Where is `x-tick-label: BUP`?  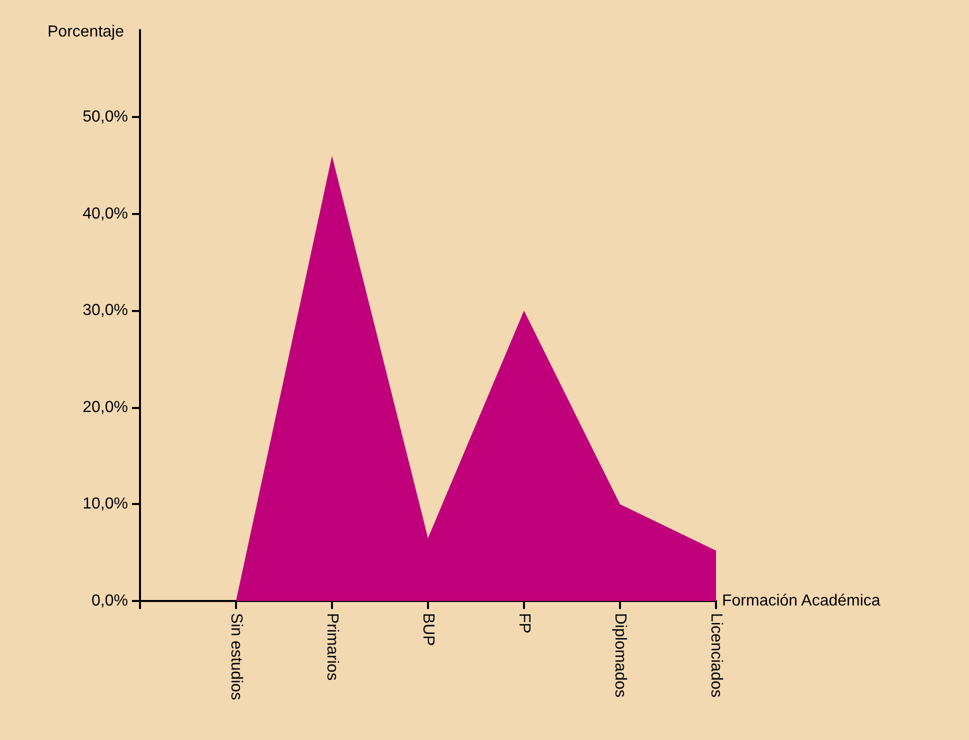 x-tick-label: BUP is located at coordinates (428, 629).